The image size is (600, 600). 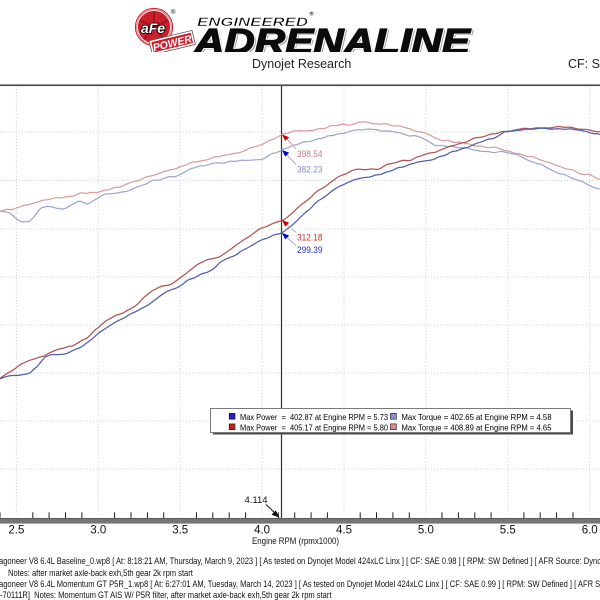 I want to click on svg-text: aFe, so click(x=153, y=28).